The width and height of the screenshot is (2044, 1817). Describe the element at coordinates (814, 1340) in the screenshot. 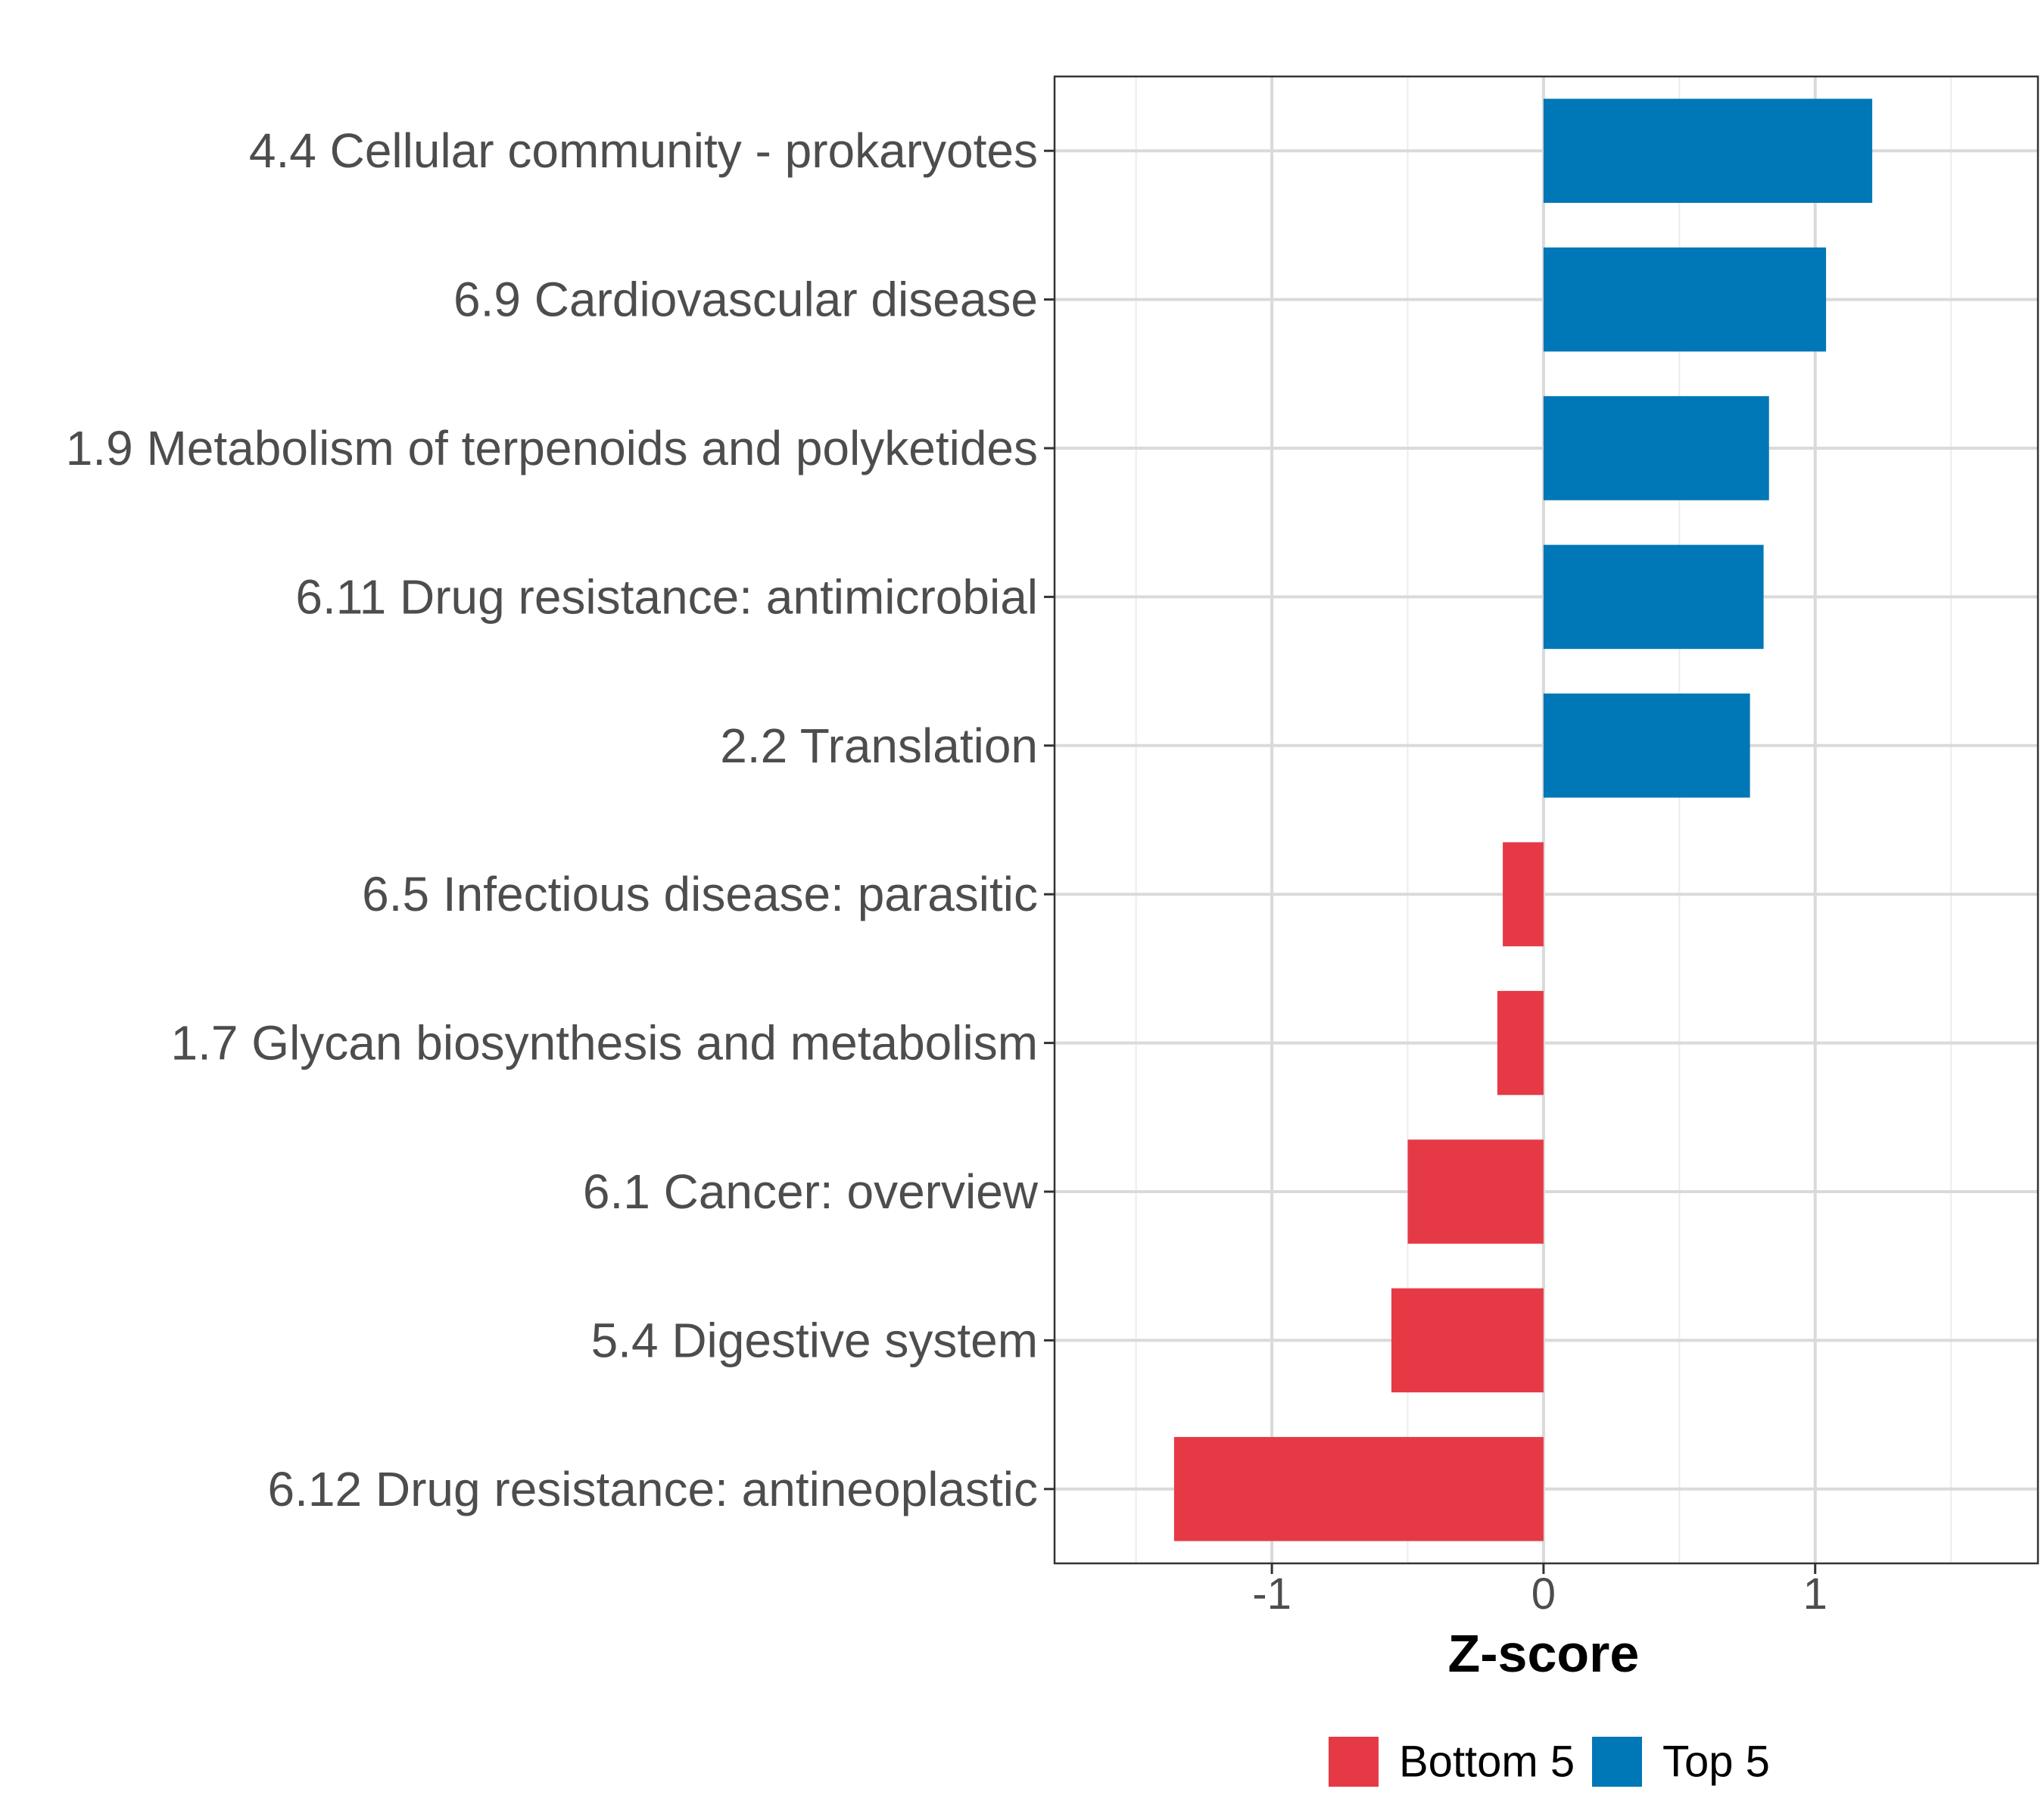

I see `y-axis-category-label: 5.4 Digestive system` at that location.